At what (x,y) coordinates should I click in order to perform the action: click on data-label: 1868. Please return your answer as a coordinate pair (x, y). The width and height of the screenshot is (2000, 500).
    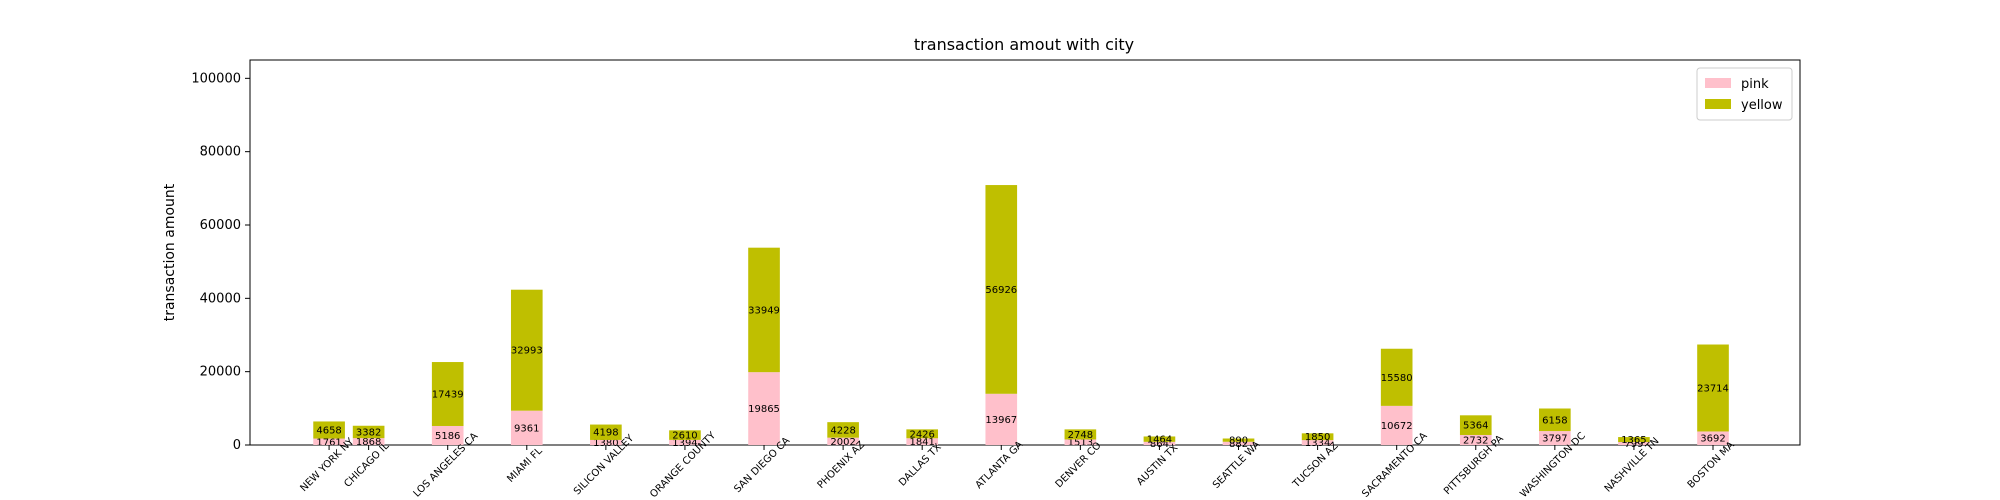
    Looking at the image, I should click on (368, 442).